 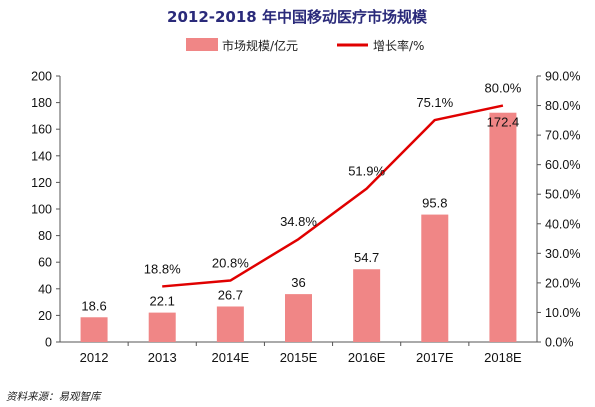 What do you see at coordinates (503, 357) in the screenshot?
I see `x-tick-label: 2018E` at bounding box center [503, 357].